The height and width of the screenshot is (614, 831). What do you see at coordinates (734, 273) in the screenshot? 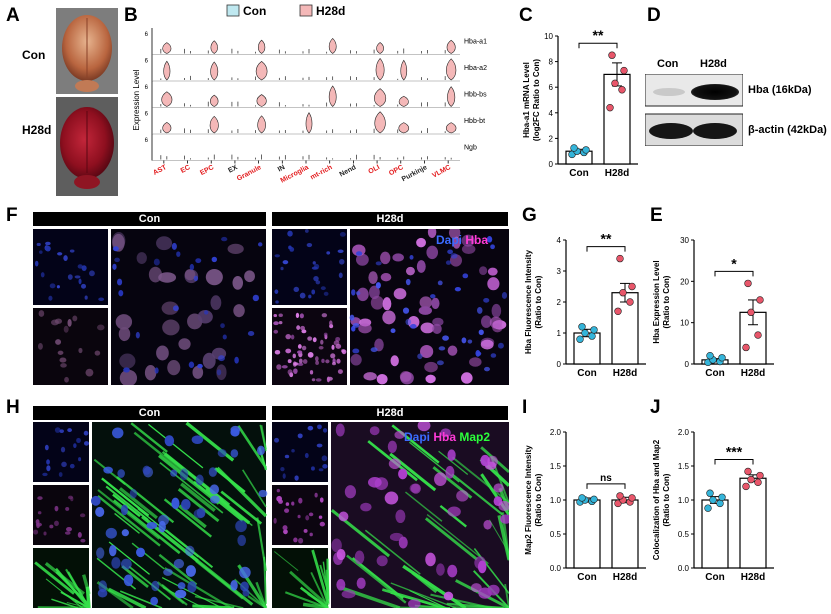
I see `significance-bracket` at bounding box center [734, 273].